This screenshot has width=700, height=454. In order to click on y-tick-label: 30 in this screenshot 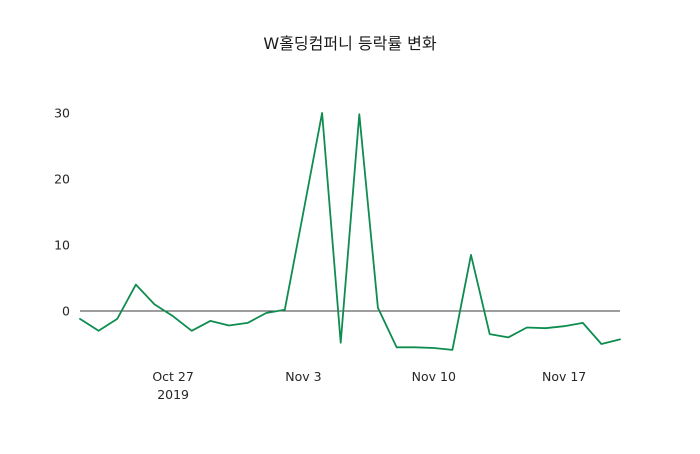, I will do `click(62, 113)`.